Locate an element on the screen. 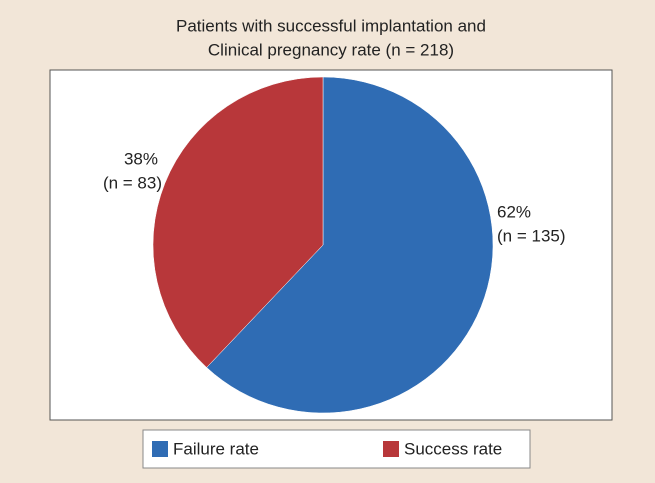 Image resolution: width=655 pixels, height=483 pixels. chart-title: Clinical pregnancy rate (n = 218) is located at coordinates (331, 49).